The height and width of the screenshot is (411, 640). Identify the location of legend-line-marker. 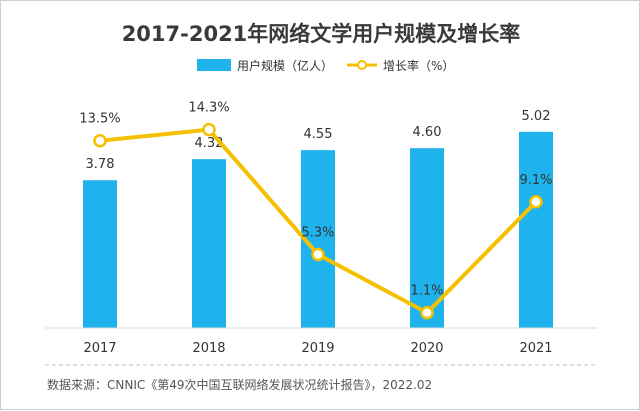
(362, 65).